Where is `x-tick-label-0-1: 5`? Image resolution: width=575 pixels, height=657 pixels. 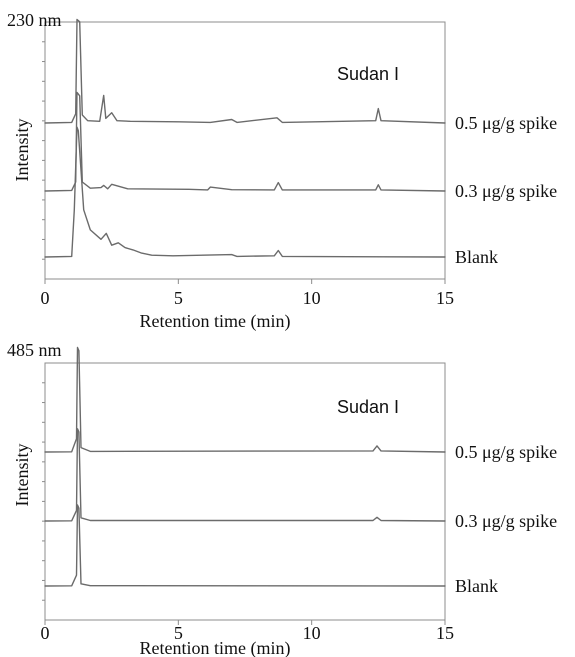 x-tick-label-0-1: 5 is located at coordinates (178, 298).